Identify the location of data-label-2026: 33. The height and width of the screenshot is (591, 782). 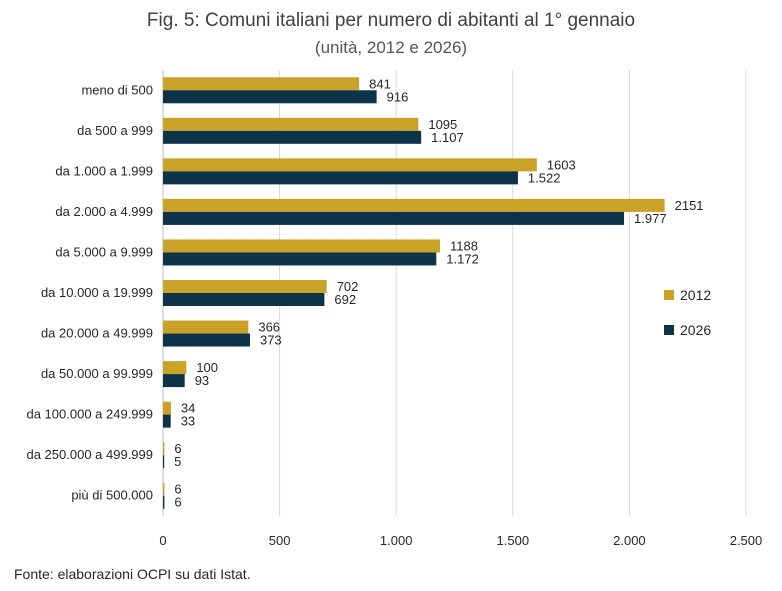
(188, 421).